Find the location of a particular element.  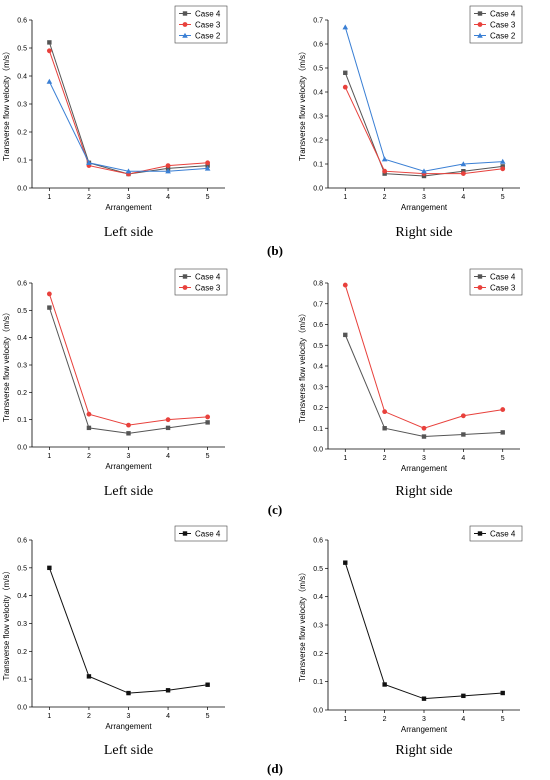

y-tick-label: 0.6 is located at coordinates (318, 325).